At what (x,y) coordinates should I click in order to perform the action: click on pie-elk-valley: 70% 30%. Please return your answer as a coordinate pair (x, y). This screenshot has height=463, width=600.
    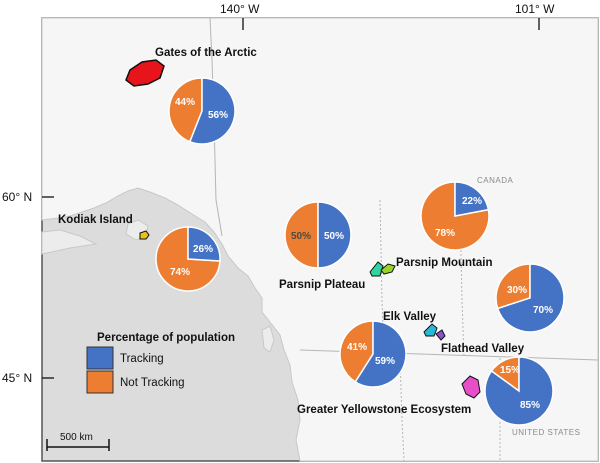
    Looking at the image, I should click on (530, 298).